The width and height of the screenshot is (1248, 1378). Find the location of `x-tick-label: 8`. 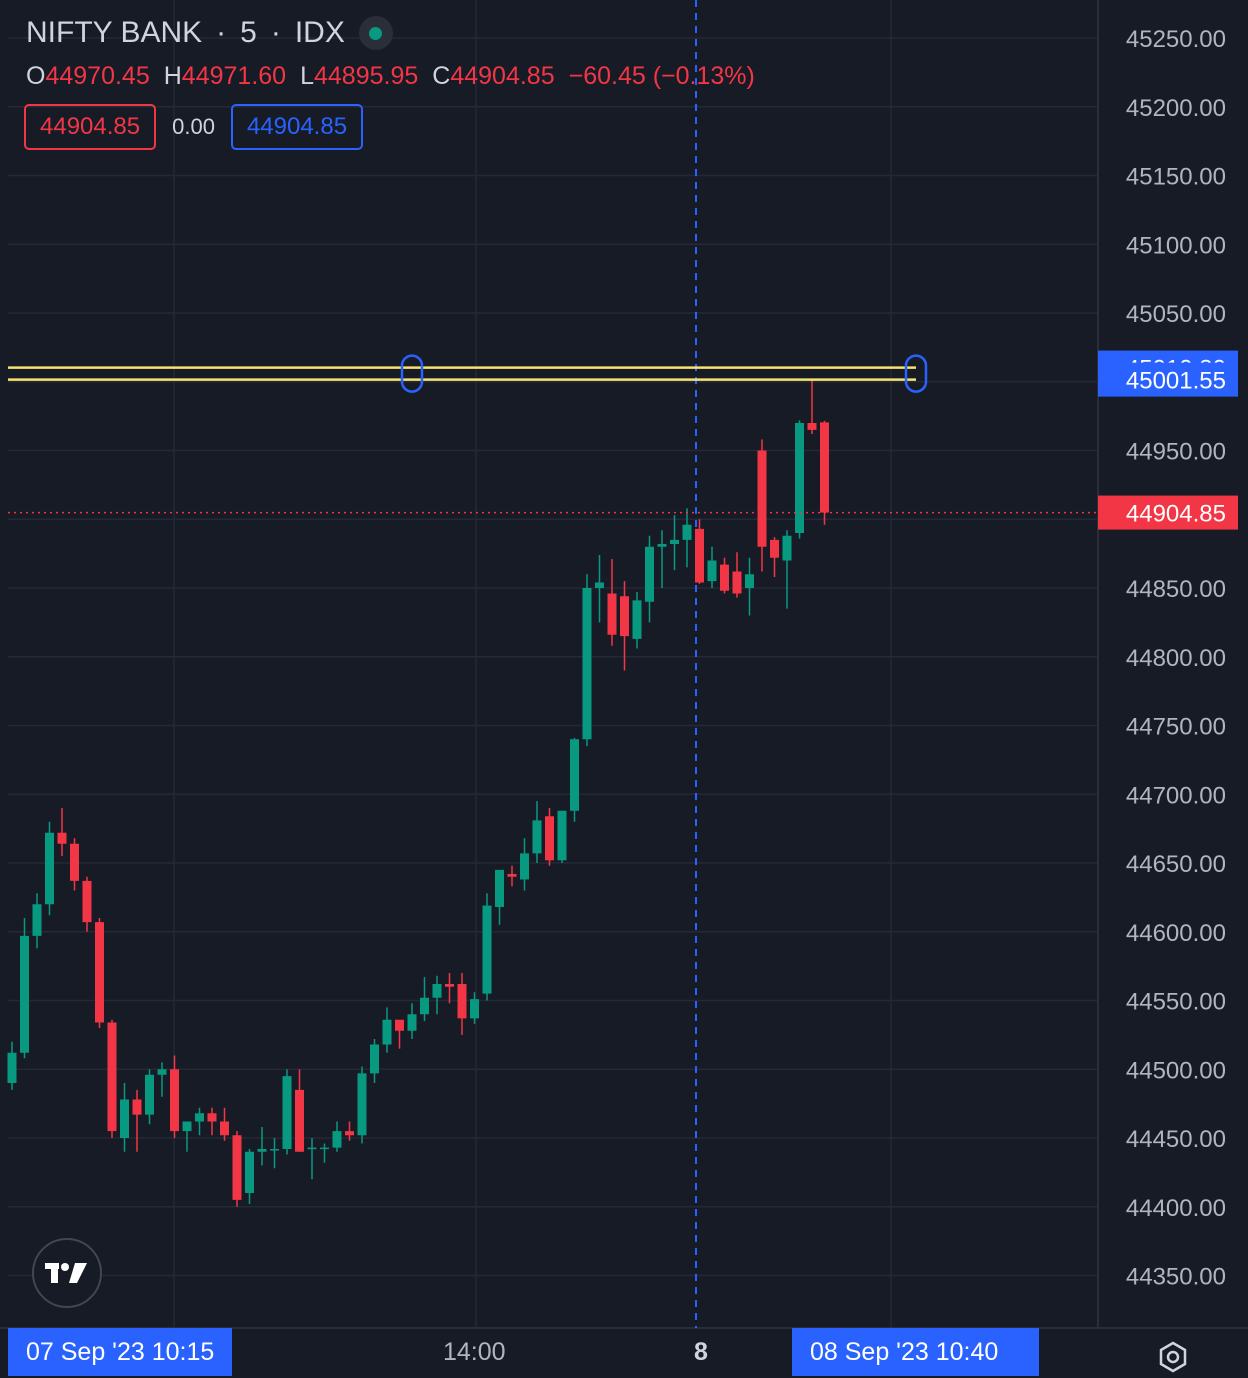

x-tick-label: 8 is located at coordinates (701, 1351).